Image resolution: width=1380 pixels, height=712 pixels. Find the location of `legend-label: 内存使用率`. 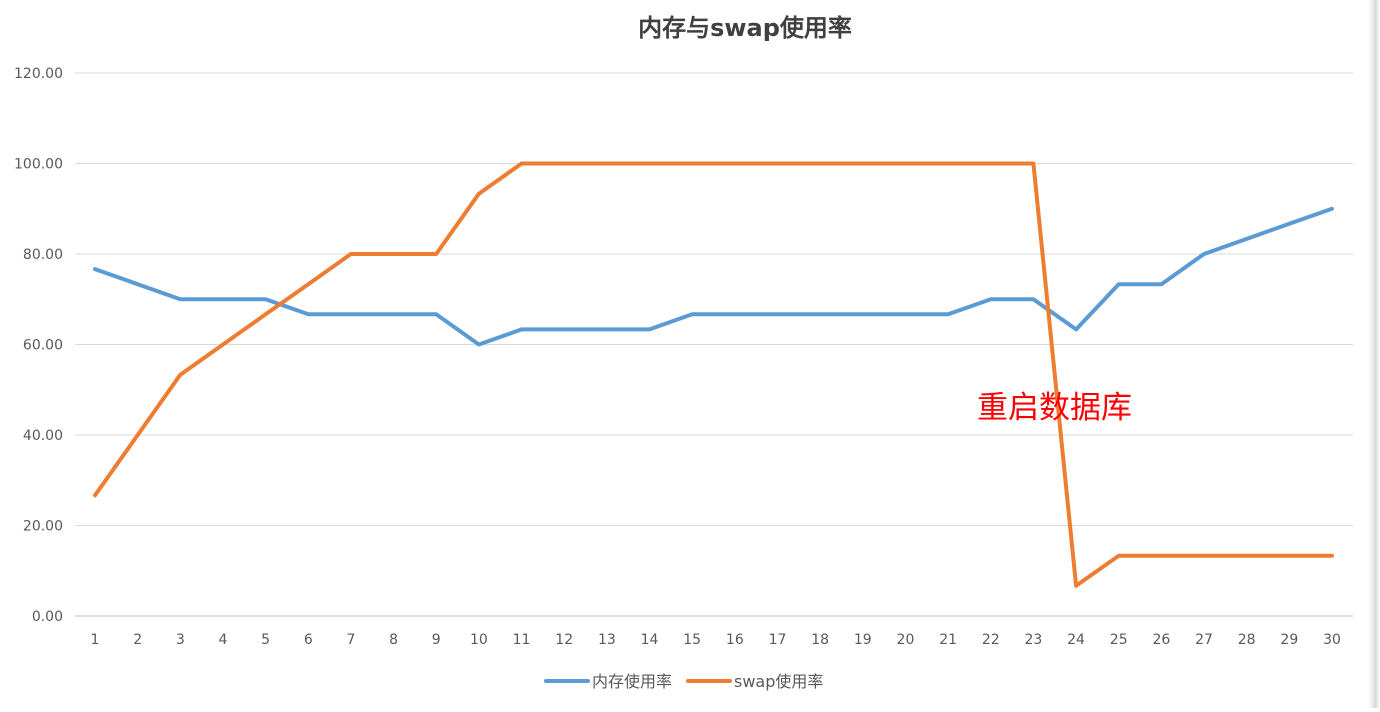

legend-label: 内存使用率 is located at coordinates (632, 681).